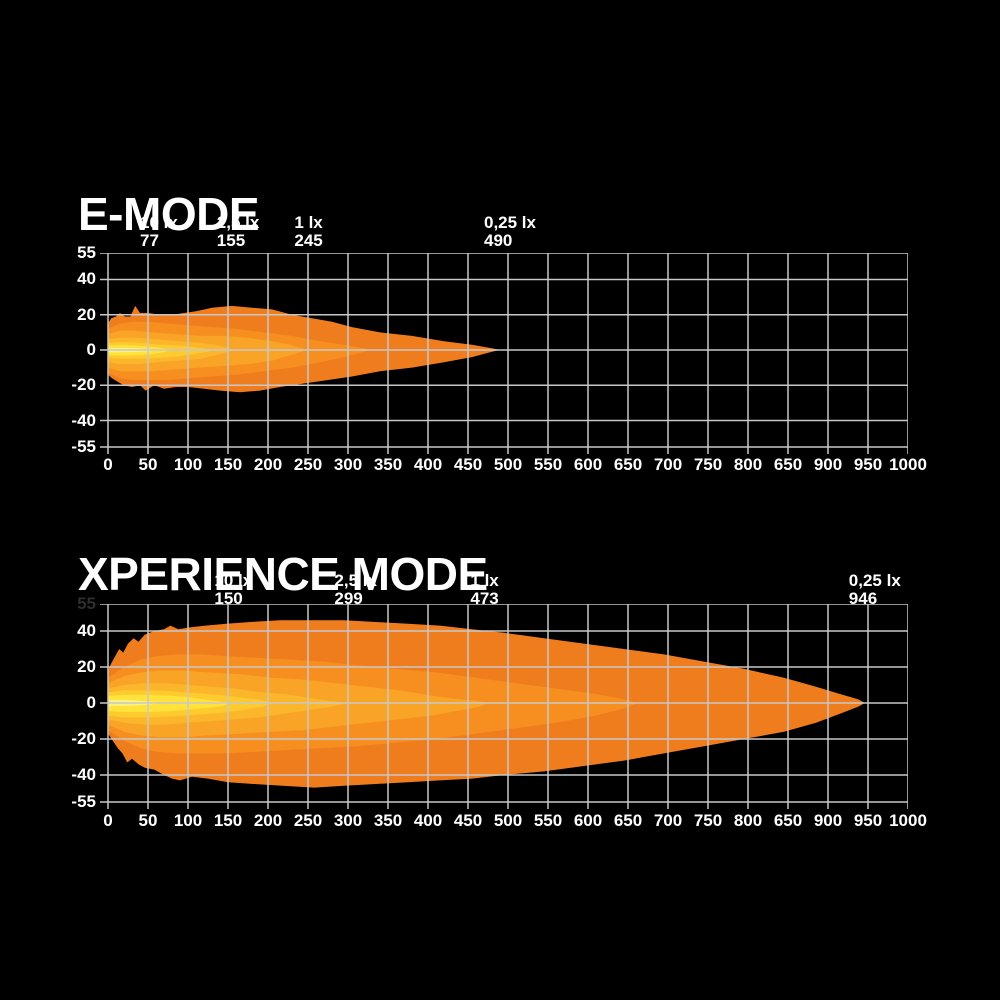 The height and width of the screenshot is (1000, 1000). I want to click on distance-value: 946, so click(863, 598).